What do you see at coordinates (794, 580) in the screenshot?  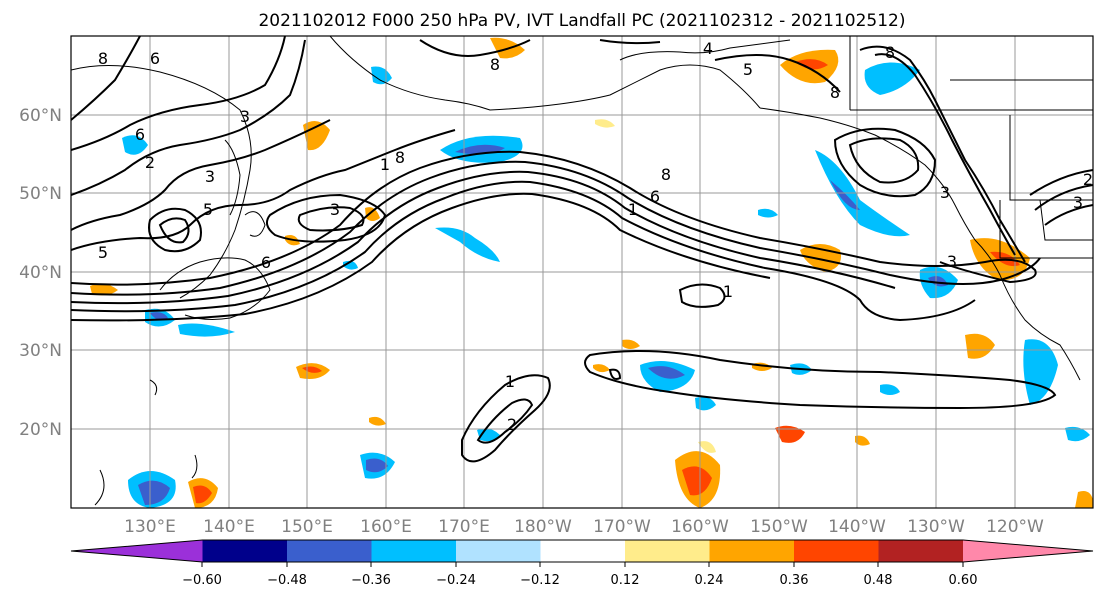 I see `colorbar-label: 0.36` at bounding box center [794, 580].